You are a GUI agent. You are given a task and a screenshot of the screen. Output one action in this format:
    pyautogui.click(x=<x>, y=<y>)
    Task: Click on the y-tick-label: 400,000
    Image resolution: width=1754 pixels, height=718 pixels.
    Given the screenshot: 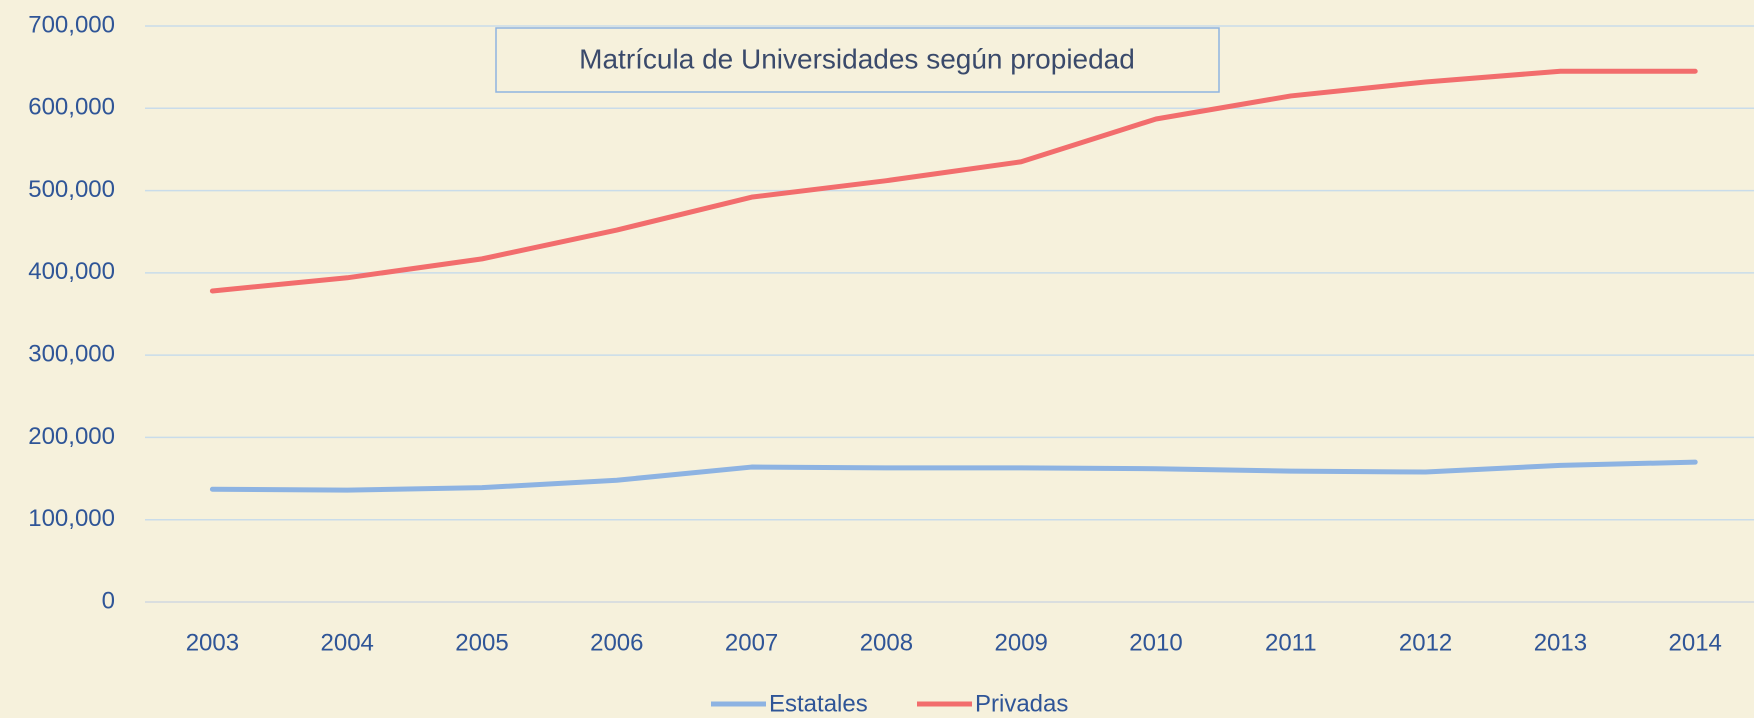 What is the action you would take?
    pyautogui.click(x=71, y=271)
    